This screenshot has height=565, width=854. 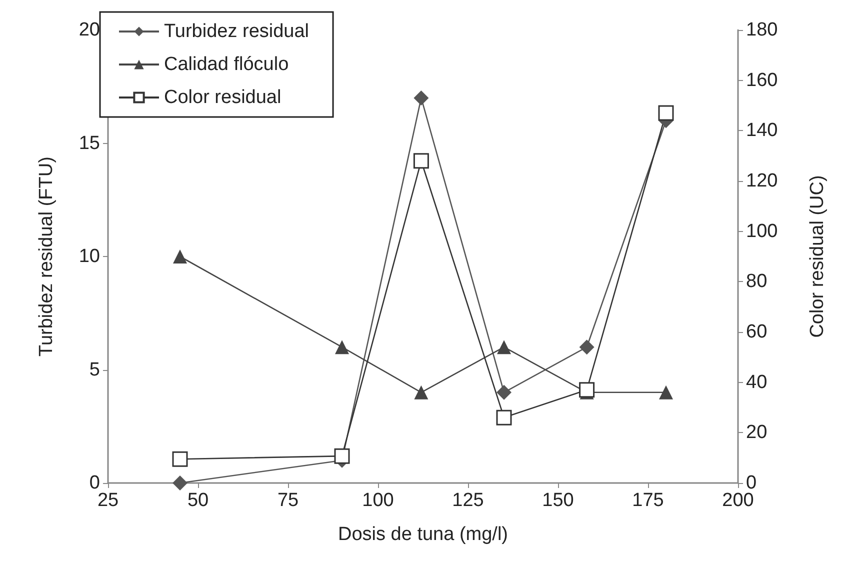 I want to click on y-tick-label: 0, so click(x=94, y=483).